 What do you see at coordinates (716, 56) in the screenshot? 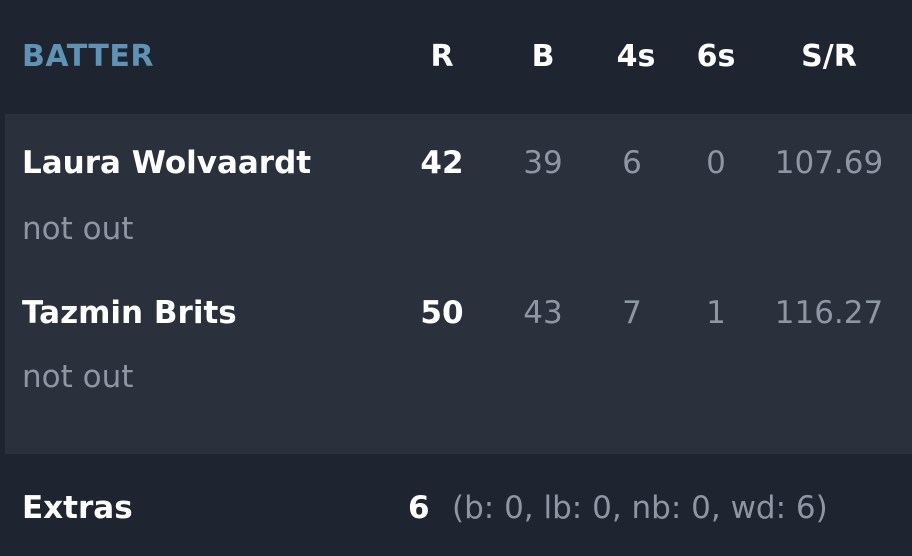
I see `sixes-column-header: 6s` at bounding box center [716, 56].